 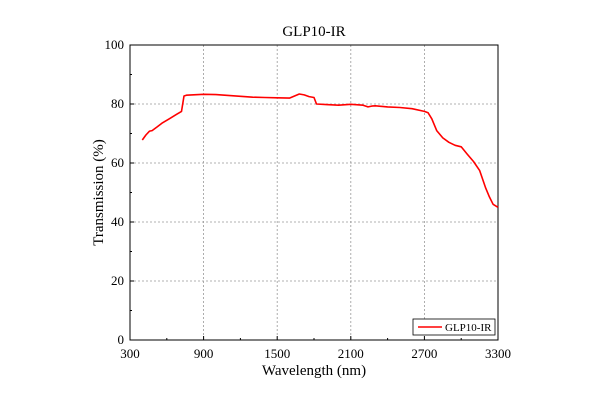 What do you see at coordinates (424, 353) in the screenshot?
I see `x-tick-label: 2700` at bounding box center [424, 353].